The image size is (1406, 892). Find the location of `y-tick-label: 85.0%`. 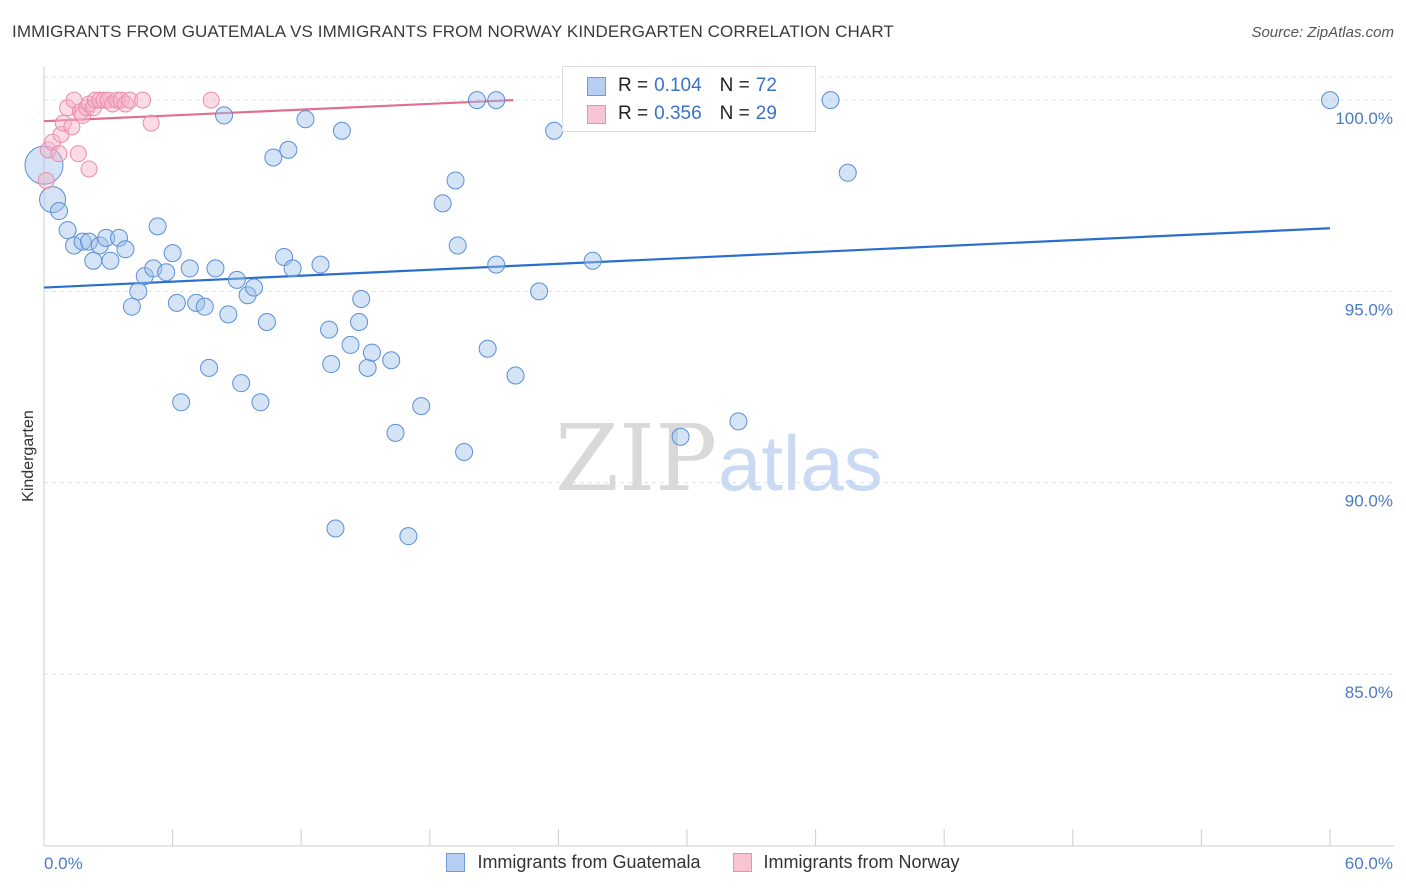

y-tick-label: 85.0% is located at coordinates (1369, 692).